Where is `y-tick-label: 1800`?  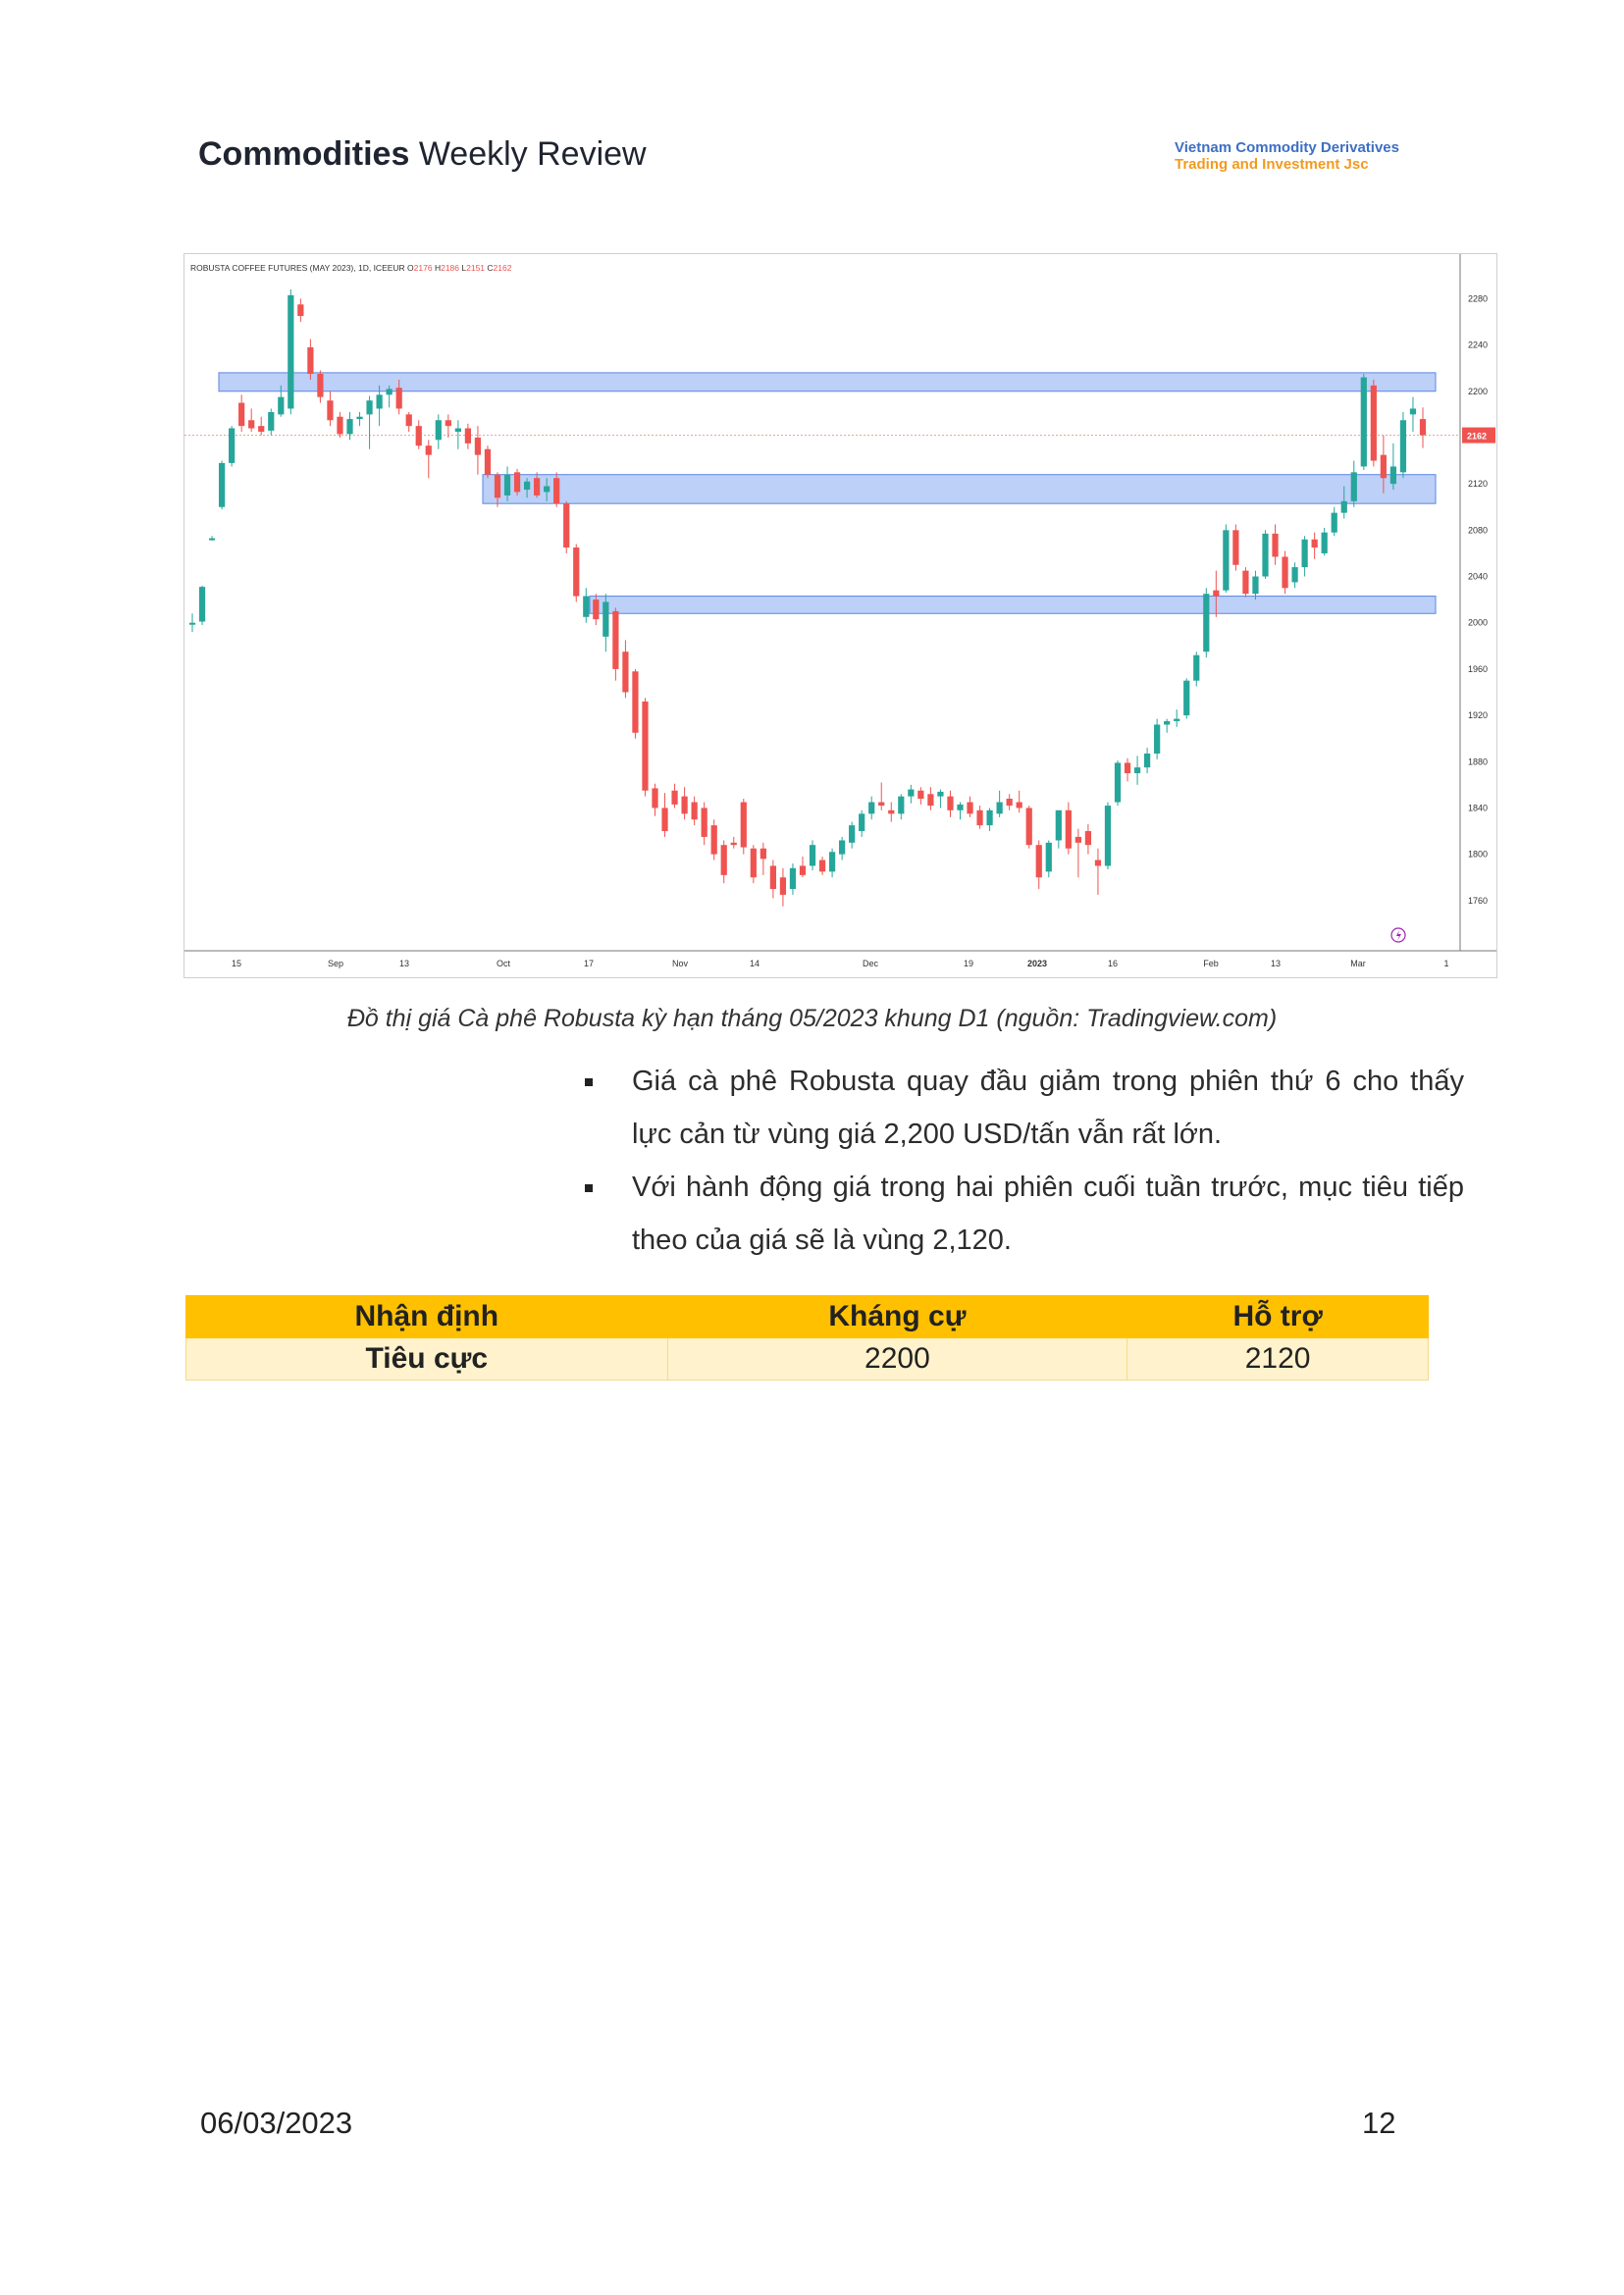 y-tick-label: 1800 is located at coordinates (1478, 855).